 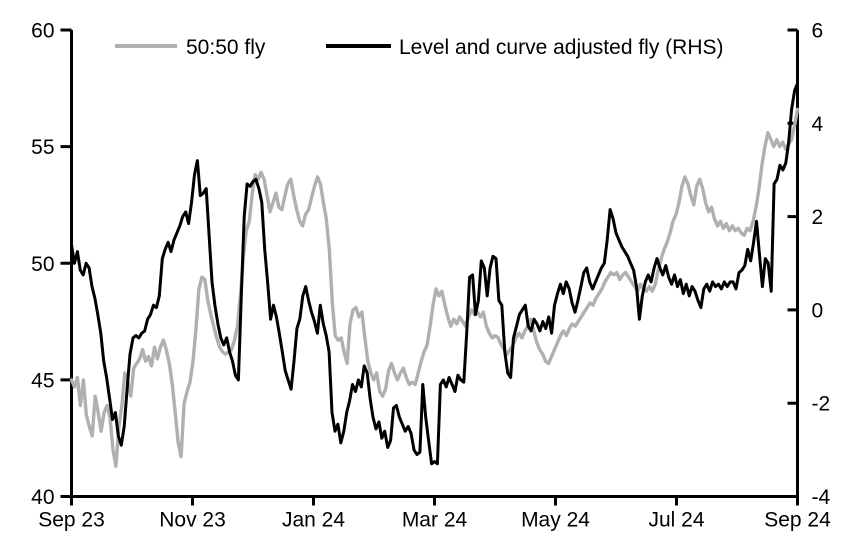 What do you see at coordinates (42, 264) in the screenshot?
I see `left-axis-tick-label: 50` at bounding box center [42, 264].